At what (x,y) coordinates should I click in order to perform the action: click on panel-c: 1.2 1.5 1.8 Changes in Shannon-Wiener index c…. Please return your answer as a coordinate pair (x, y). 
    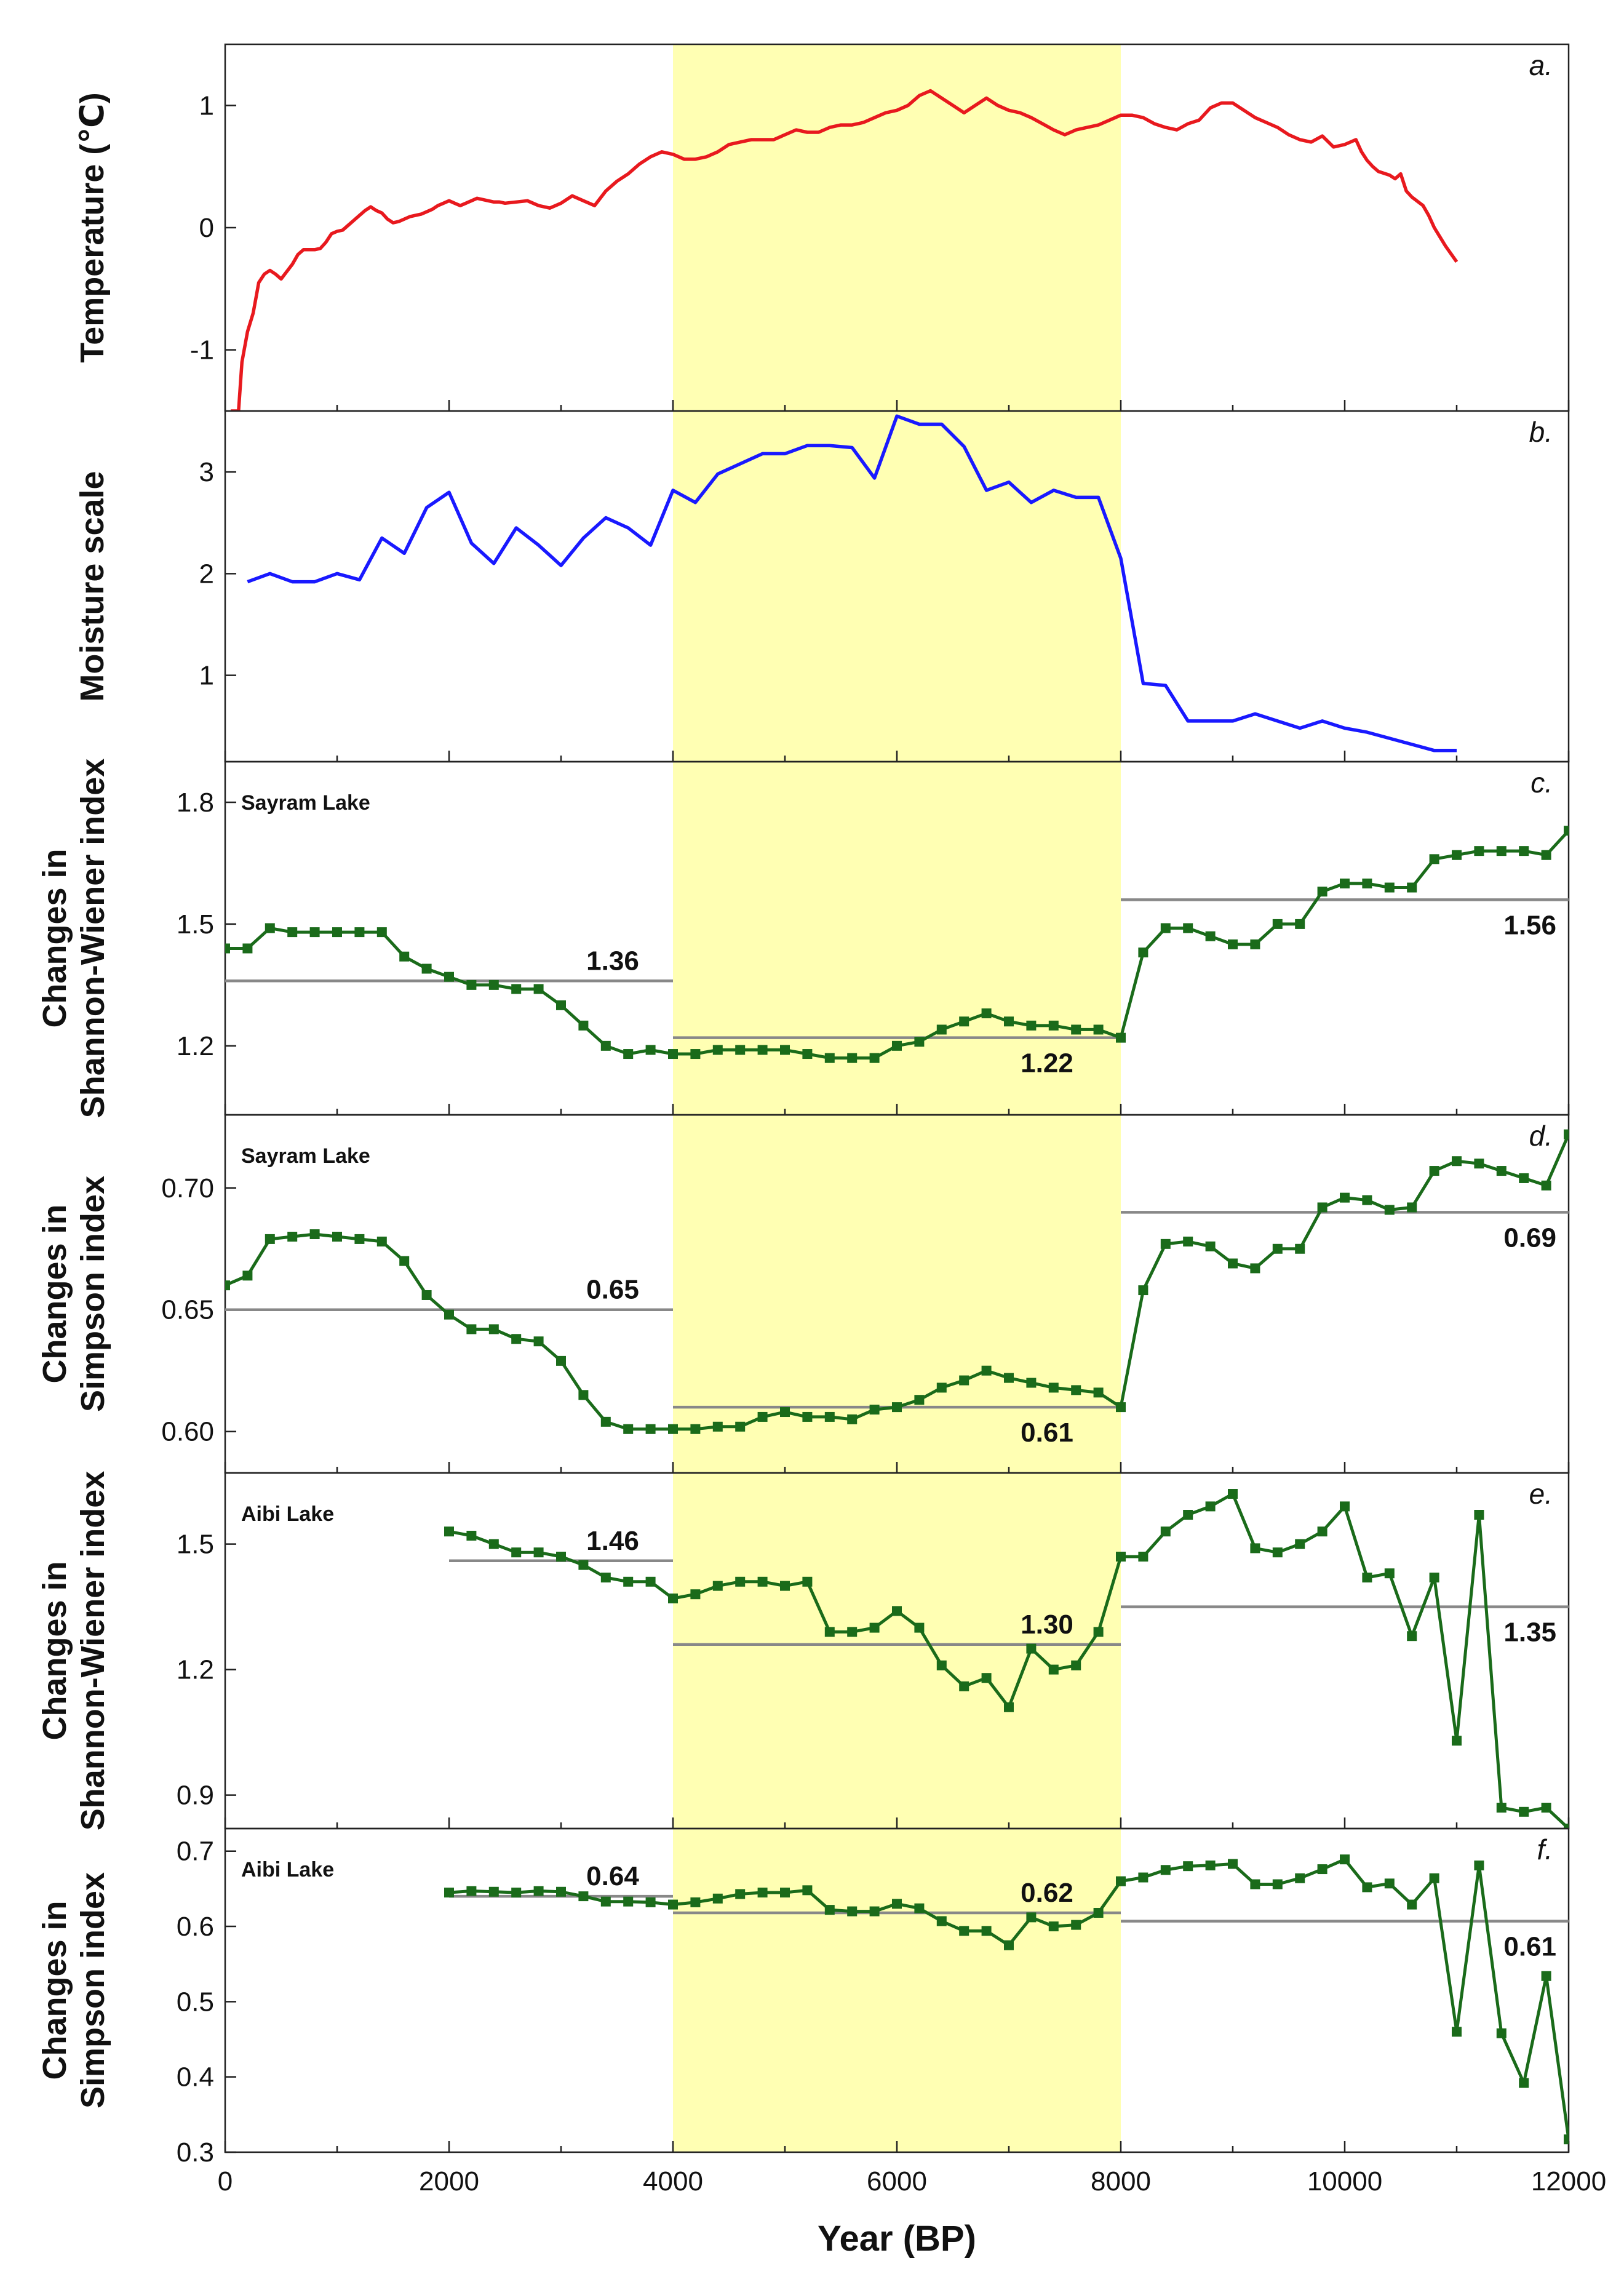
    Looking at the image, I should click on (803, 939).